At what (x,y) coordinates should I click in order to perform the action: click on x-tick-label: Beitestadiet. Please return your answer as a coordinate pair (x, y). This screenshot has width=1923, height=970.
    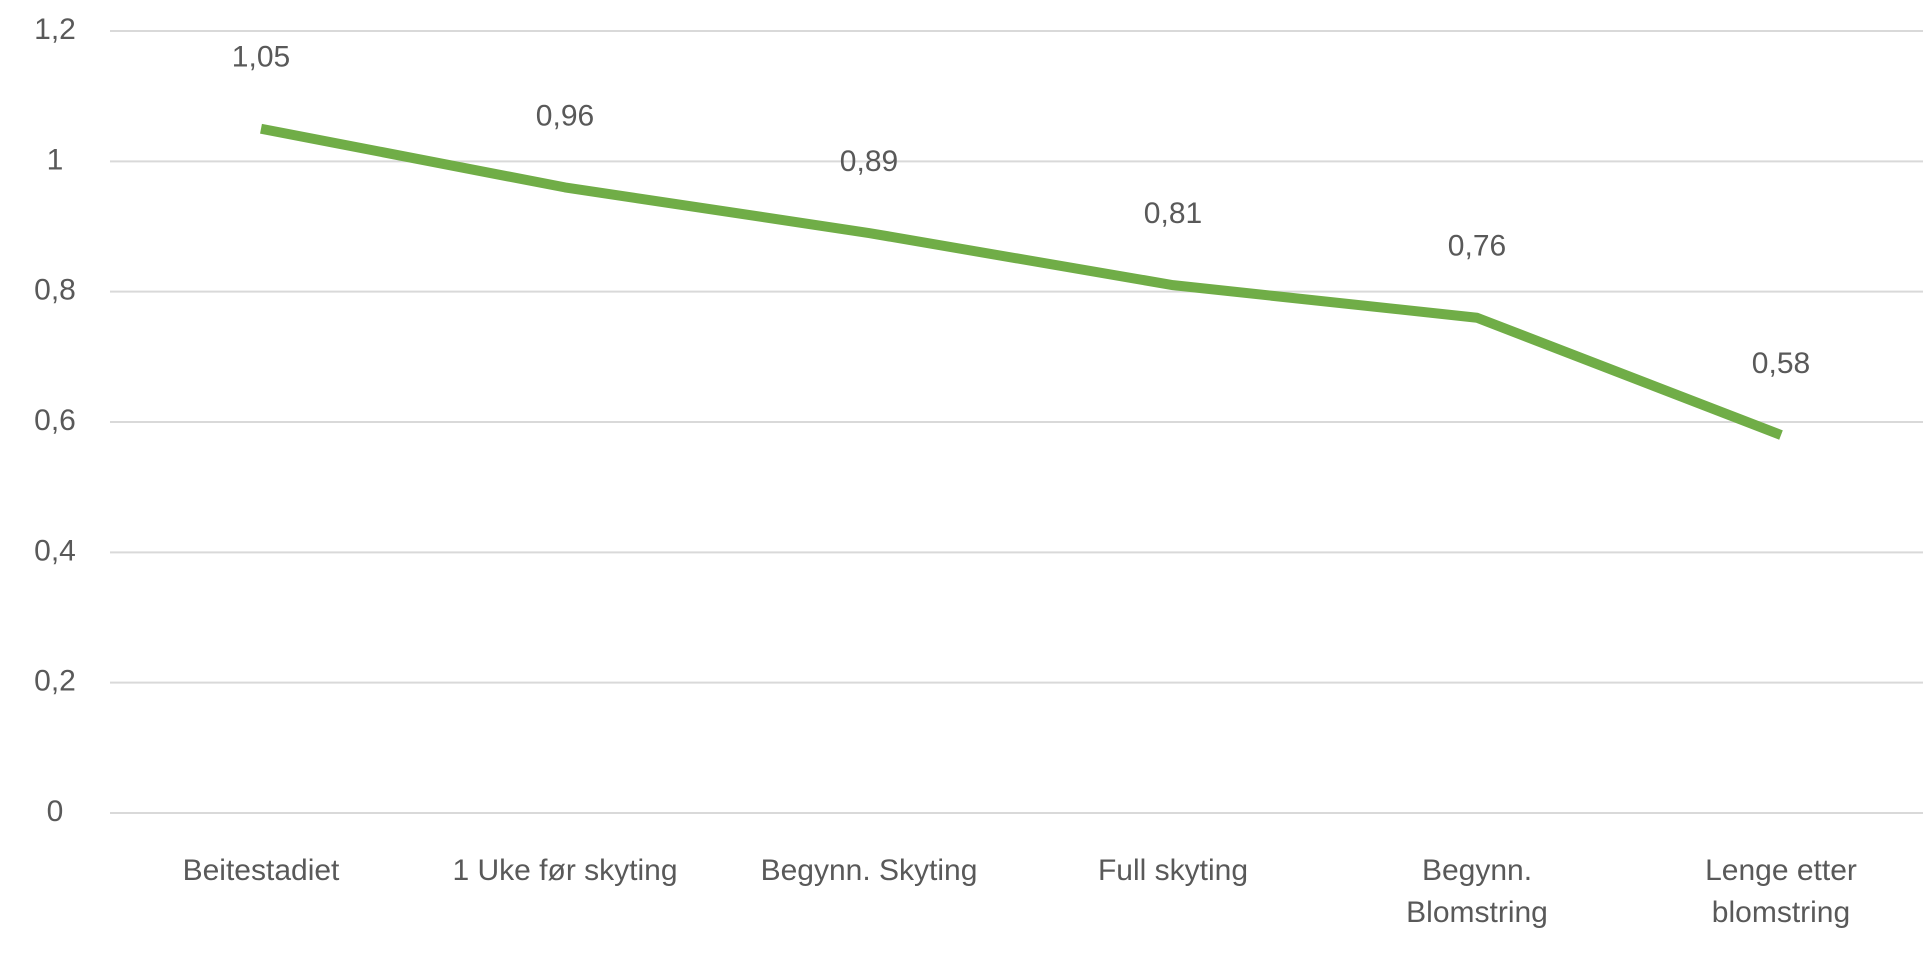
    Looking at the image, I should click on (261, 870).